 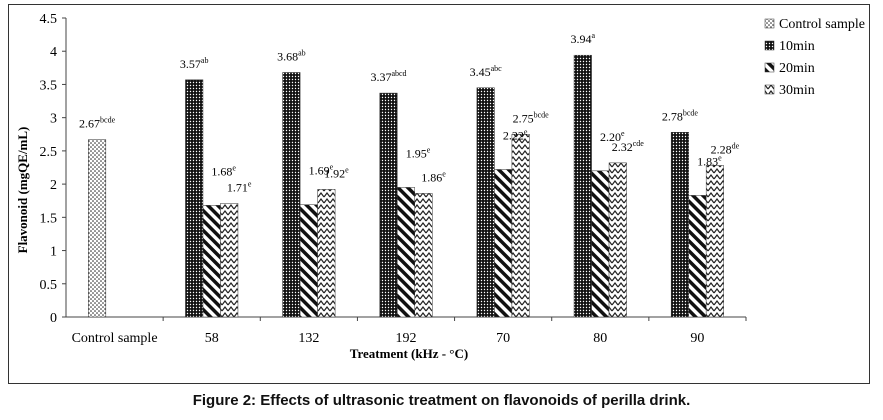 What do you see at coordinates (53, 119) in the screenshot?
I see `y-tick-label: 3` at bounding box center [53, 119].